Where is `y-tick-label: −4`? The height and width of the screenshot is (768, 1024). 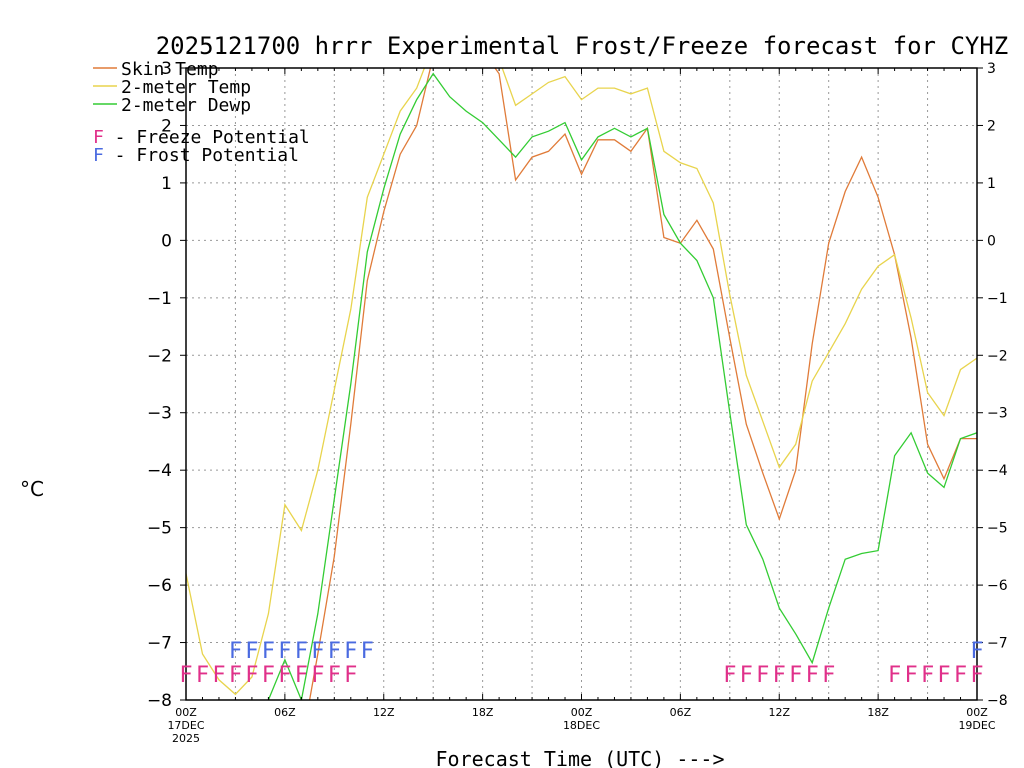
y-tick-label: −4 is located at coordinates (159, 471).